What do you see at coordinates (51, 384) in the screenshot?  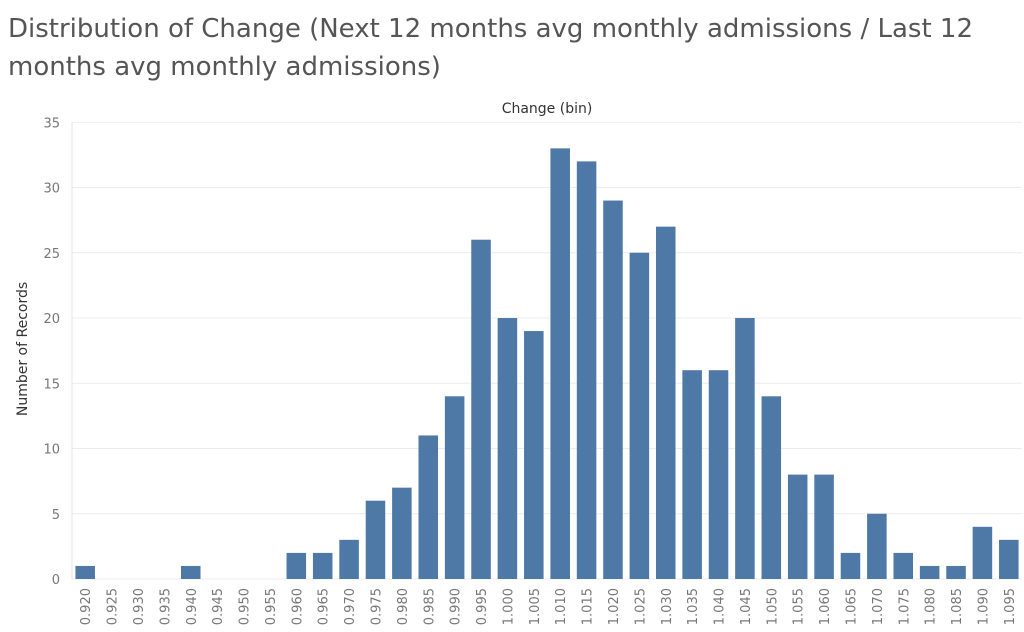 I see `y-tick-label: 15` at bounding box center [51, 384].